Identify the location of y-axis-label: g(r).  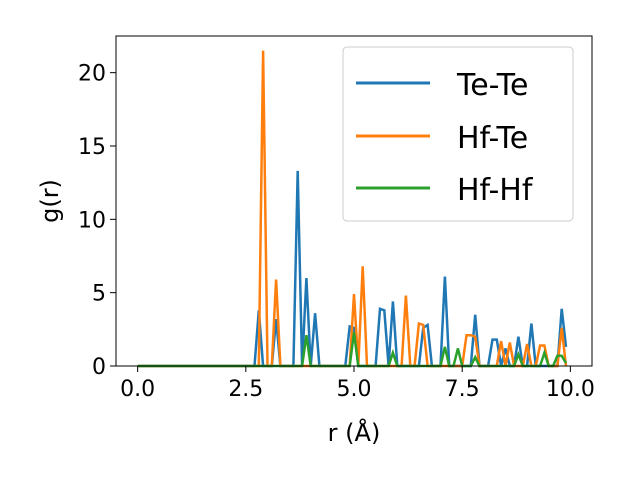
(50, 201).